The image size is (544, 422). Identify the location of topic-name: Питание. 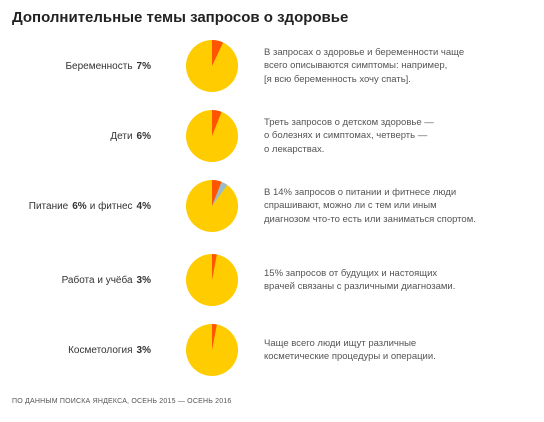
(48, 206).